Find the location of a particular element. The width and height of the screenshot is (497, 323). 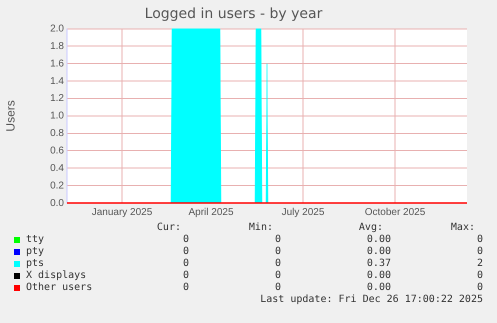

text: Last update: Fri Dec 26 17:00:22 2025 is located at coordinates (371, 300).